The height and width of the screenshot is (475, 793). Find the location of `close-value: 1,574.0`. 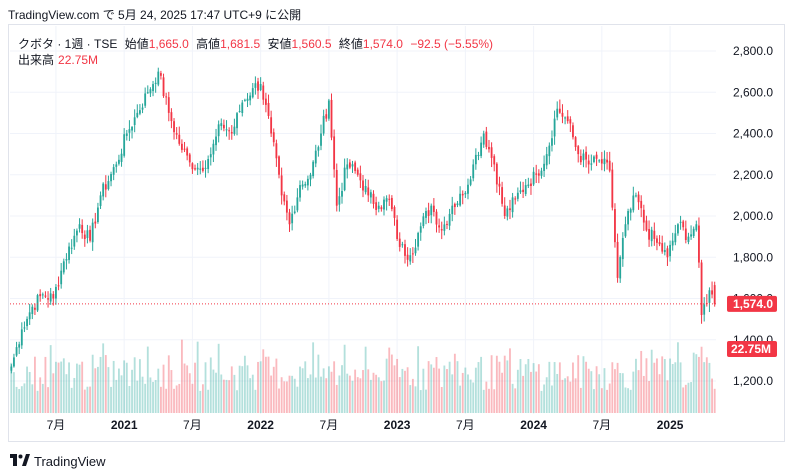

close-value: 1,574.0 is located at coordinates (382, 44).